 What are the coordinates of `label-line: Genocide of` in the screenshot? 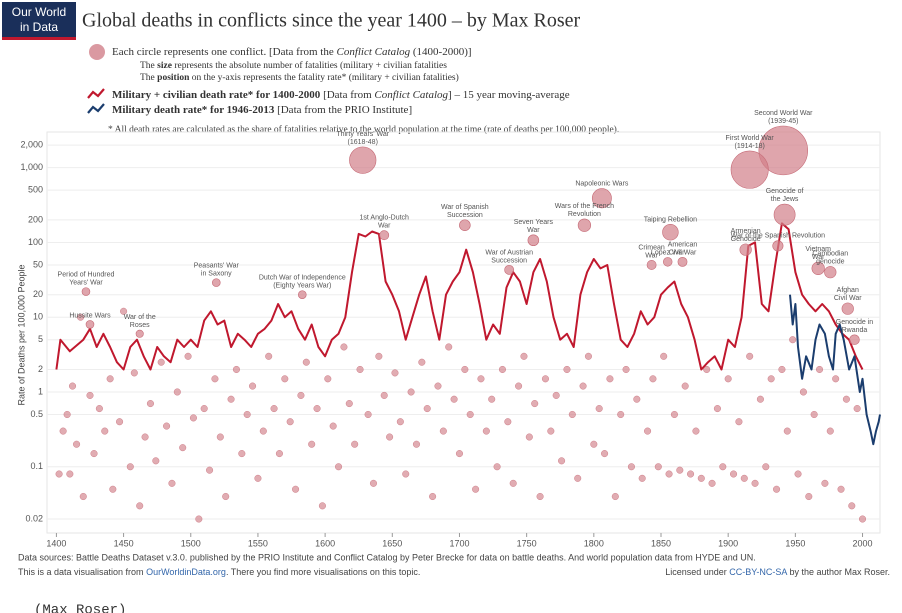 It's located at (785, 191).